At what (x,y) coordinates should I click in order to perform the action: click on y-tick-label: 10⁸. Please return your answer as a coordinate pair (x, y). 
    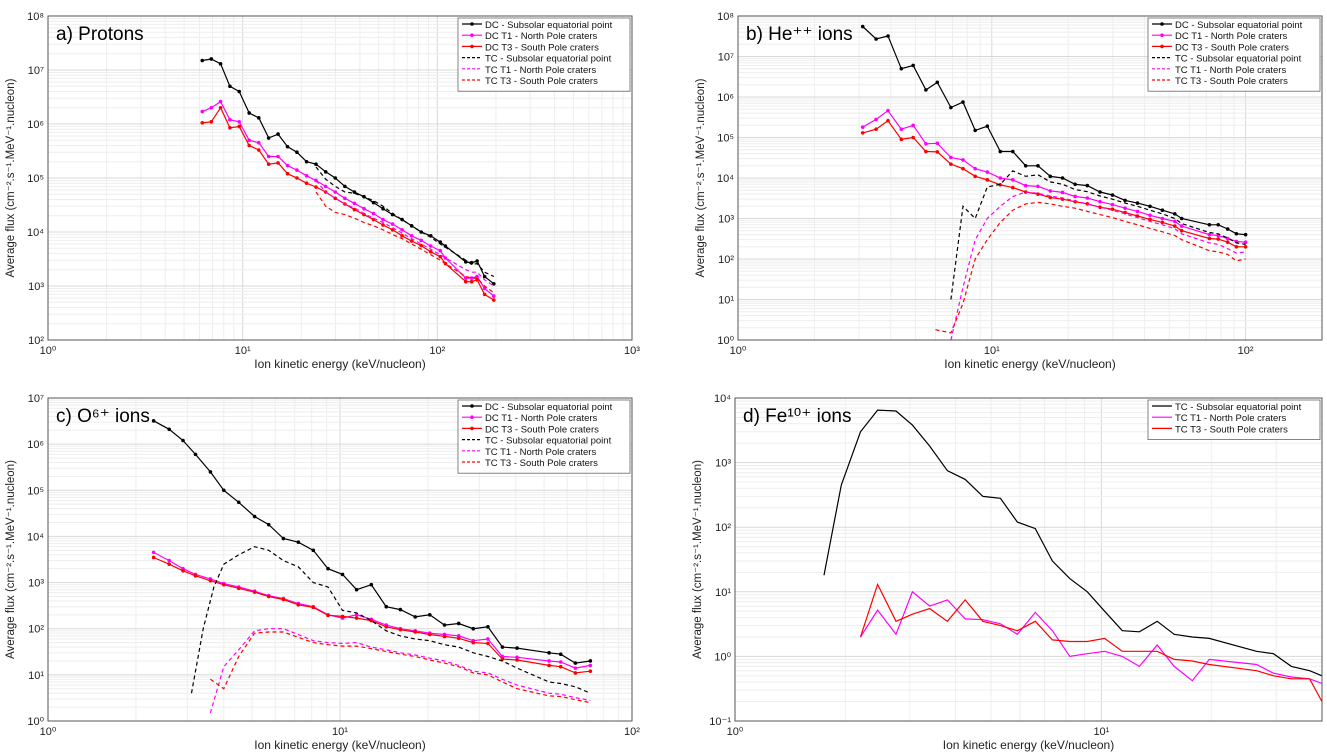
    Looking at the image, I should click on (725, 17).